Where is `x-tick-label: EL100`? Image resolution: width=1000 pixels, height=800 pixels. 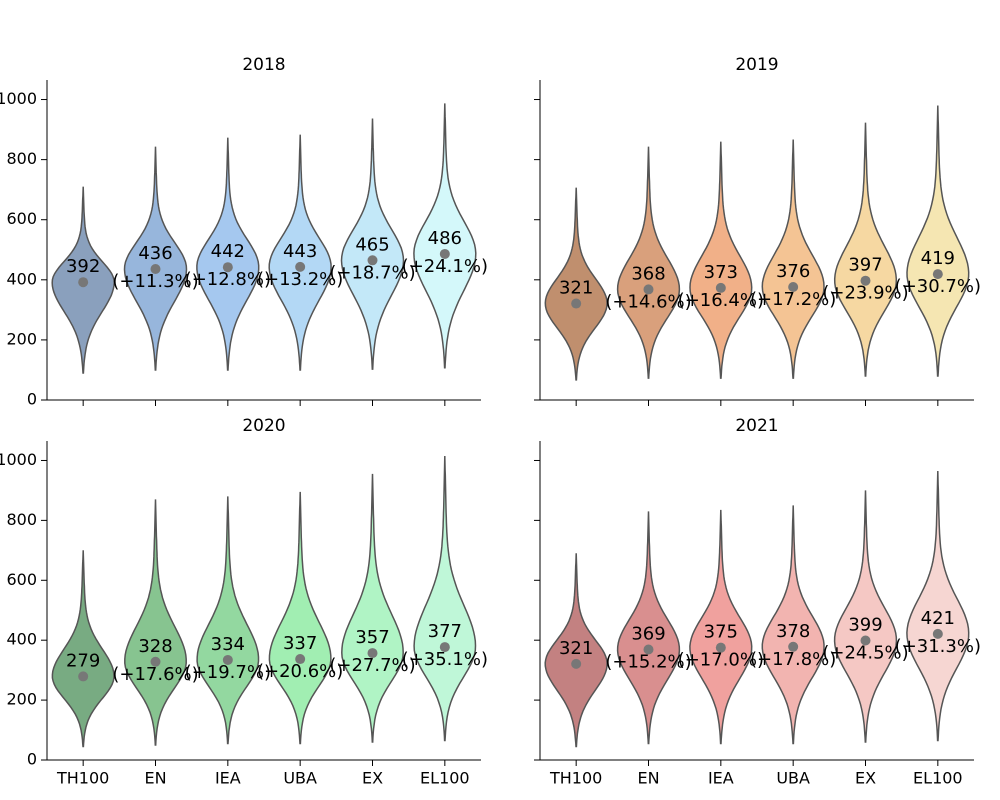 x-tick-label: EL100 is located at coordinates (445, 778).